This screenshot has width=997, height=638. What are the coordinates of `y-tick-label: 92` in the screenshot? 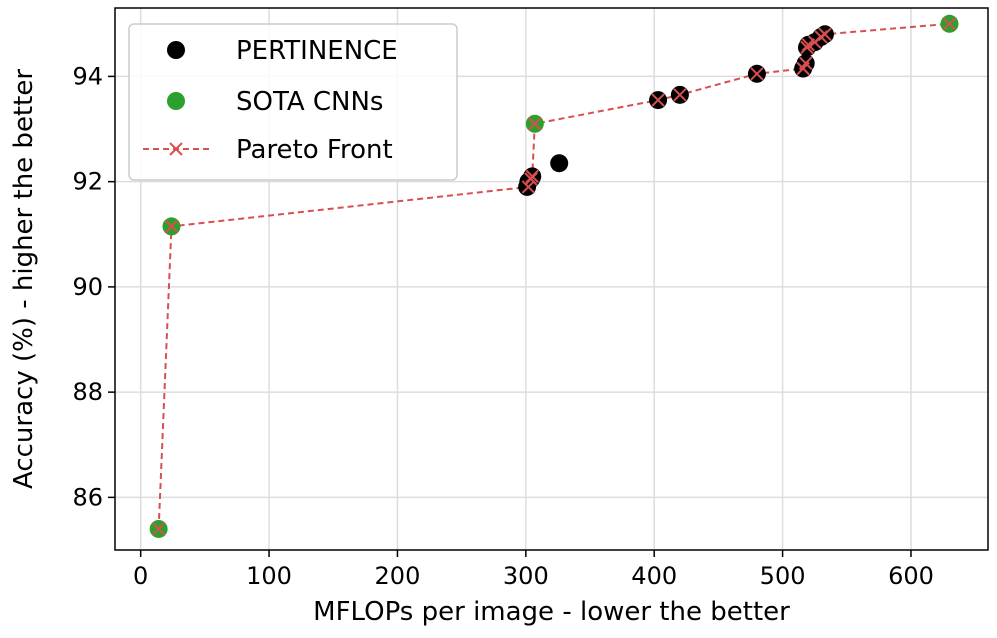 It's located at (87, 182).